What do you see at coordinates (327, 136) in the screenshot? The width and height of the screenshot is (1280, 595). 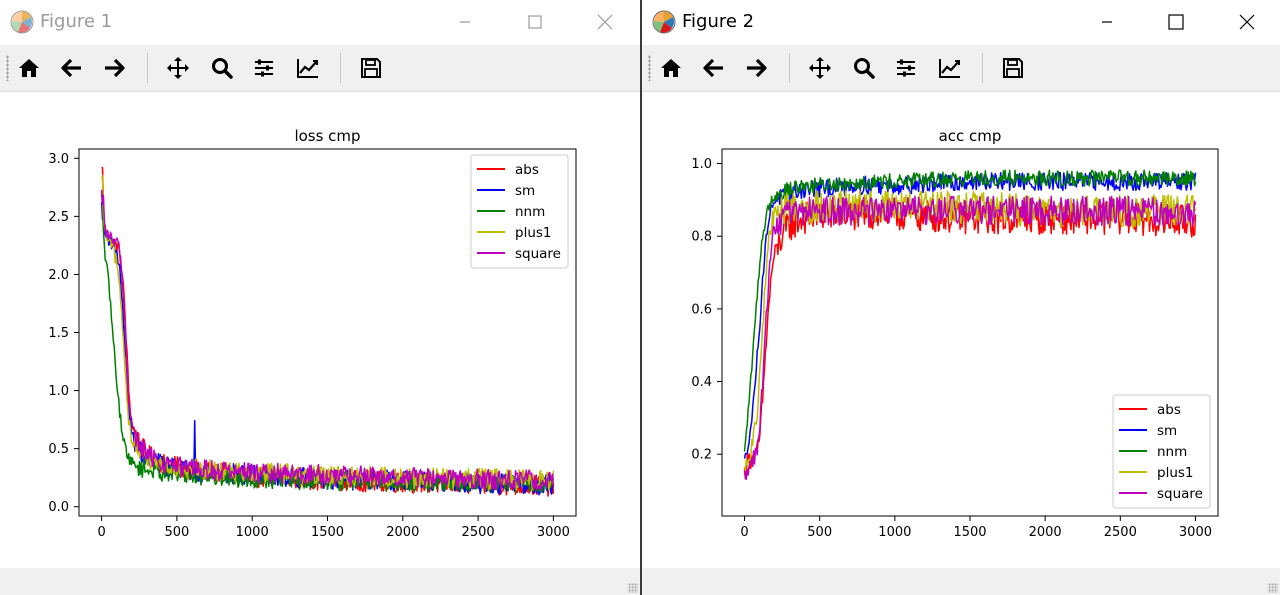 I see `chart-title: loss cmp` at bounding box center [327, 136].